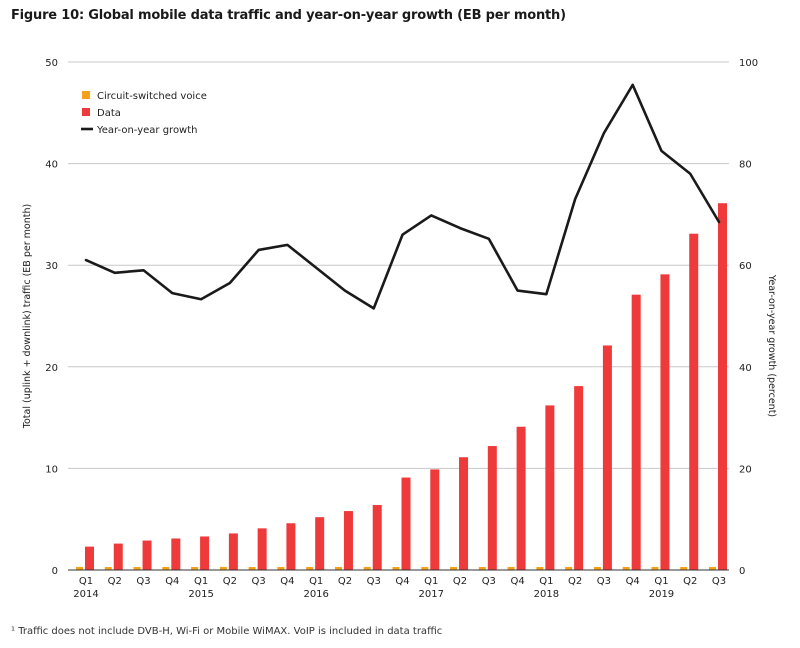  Describe the element at coordinates (431, 594) in the screenshot. I see `x-year-label: 2017` at that location.